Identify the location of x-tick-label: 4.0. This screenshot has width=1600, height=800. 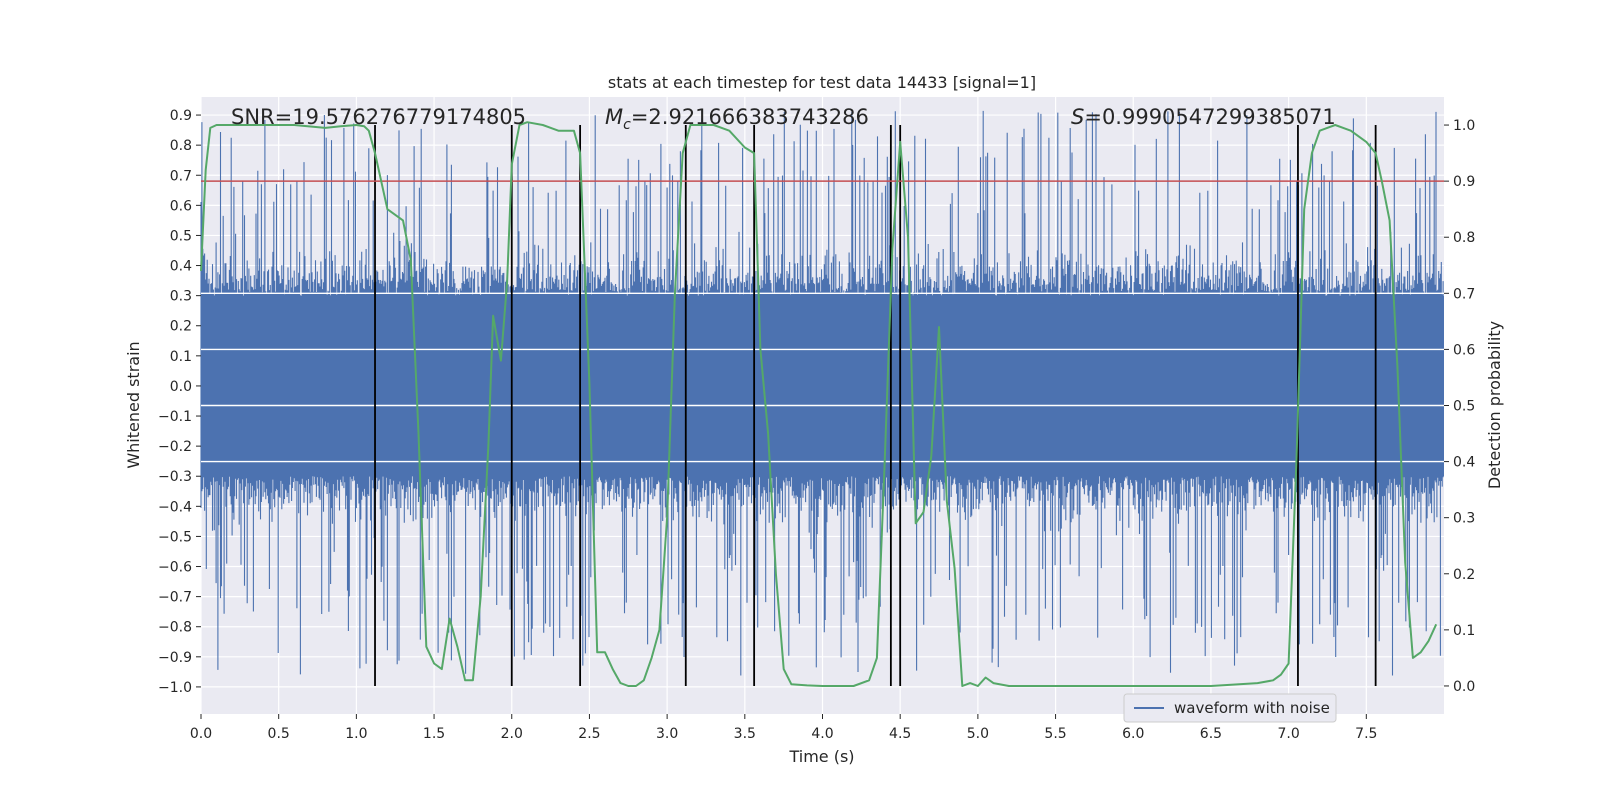
(822, 734).